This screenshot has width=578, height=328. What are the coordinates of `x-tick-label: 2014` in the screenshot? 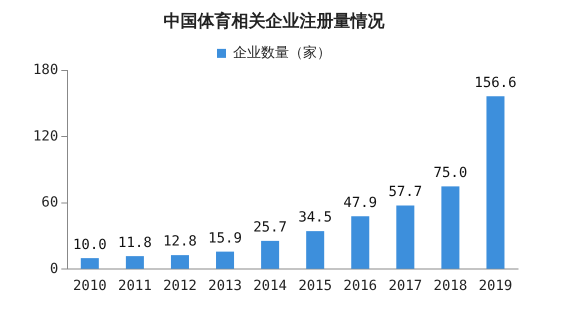 It's located at (270, 286).